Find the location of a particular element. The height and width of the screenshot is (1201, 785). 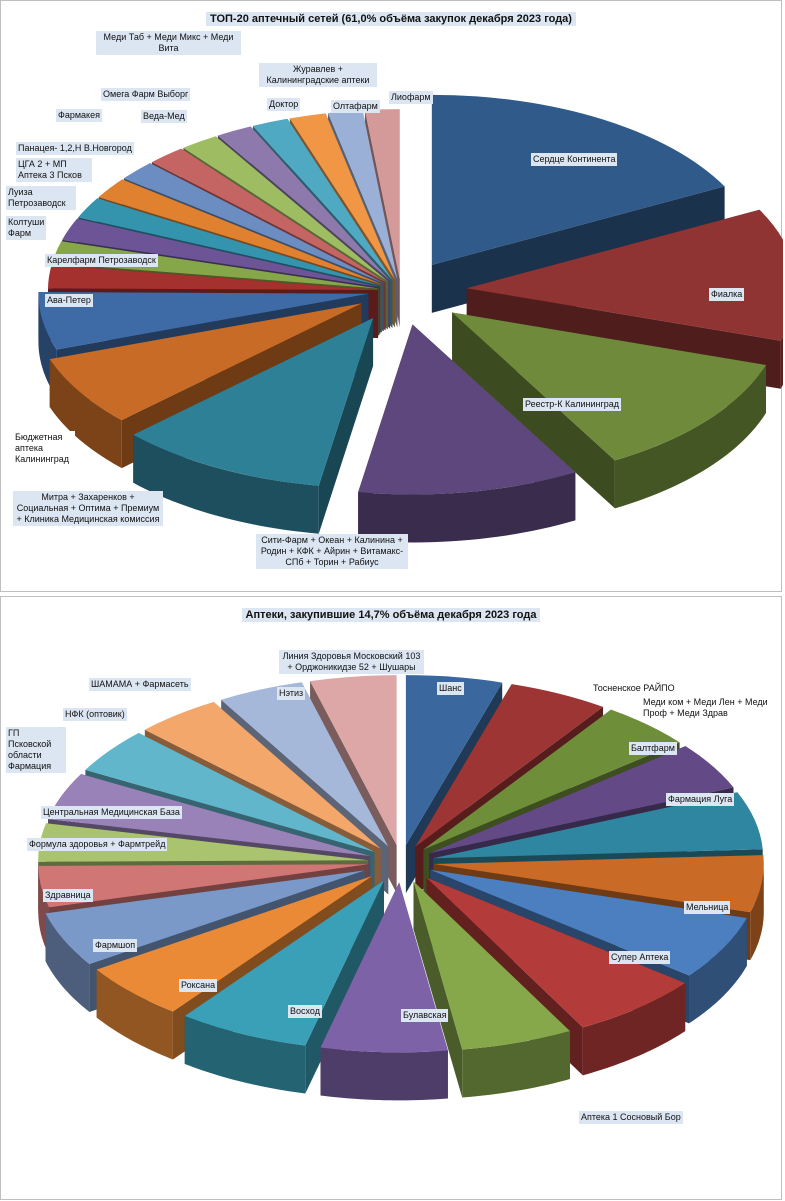

slice-label: НФК (оптовик) is located at coordinates (95, 714).